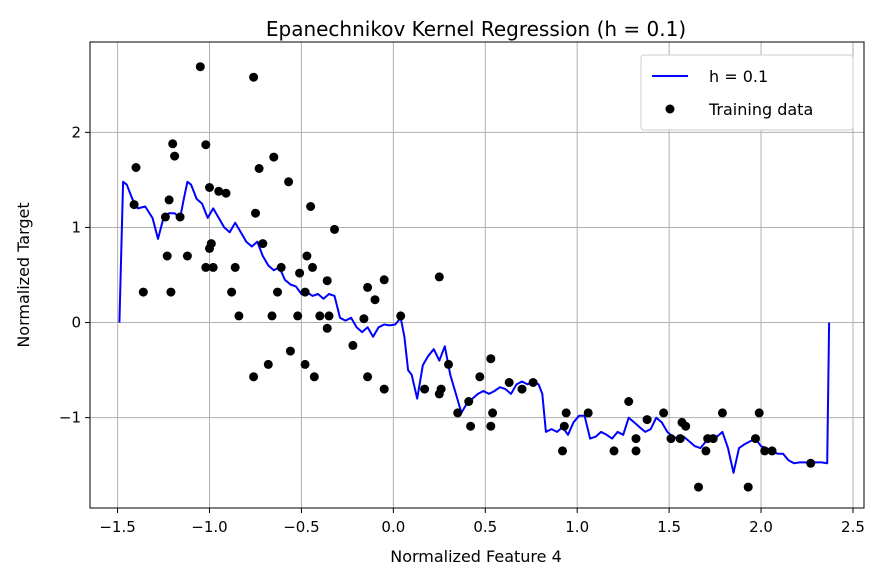  Describe the element at coordinates (117, 527) in the screenshot. I see `x-tick-label: −1.5` at that location.